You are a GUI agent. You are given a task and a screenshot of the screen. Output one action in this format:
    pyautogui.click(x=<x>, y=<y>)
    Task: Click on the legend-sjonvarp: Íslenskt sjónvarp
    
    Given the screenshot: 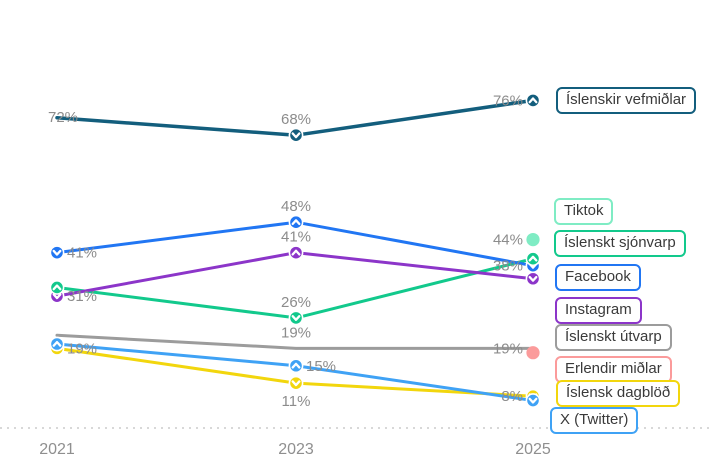 What is the action you would take?
    pyautogui.click(x=620, y=243)
    